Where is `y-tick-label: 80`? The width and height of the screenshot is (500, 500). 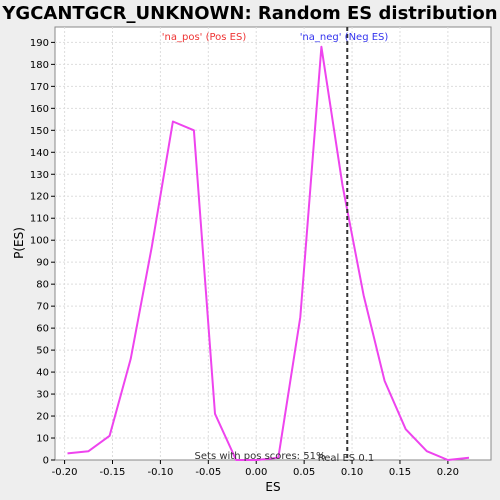
y-tick-label: 80 is located at coordinates (42, 285).